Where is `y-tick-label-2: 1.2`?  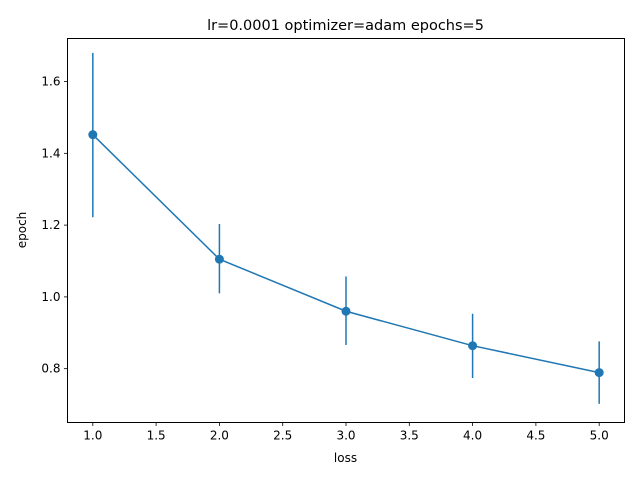
y-tick-label-2: 1.2 is located at coordinates (50, 225).